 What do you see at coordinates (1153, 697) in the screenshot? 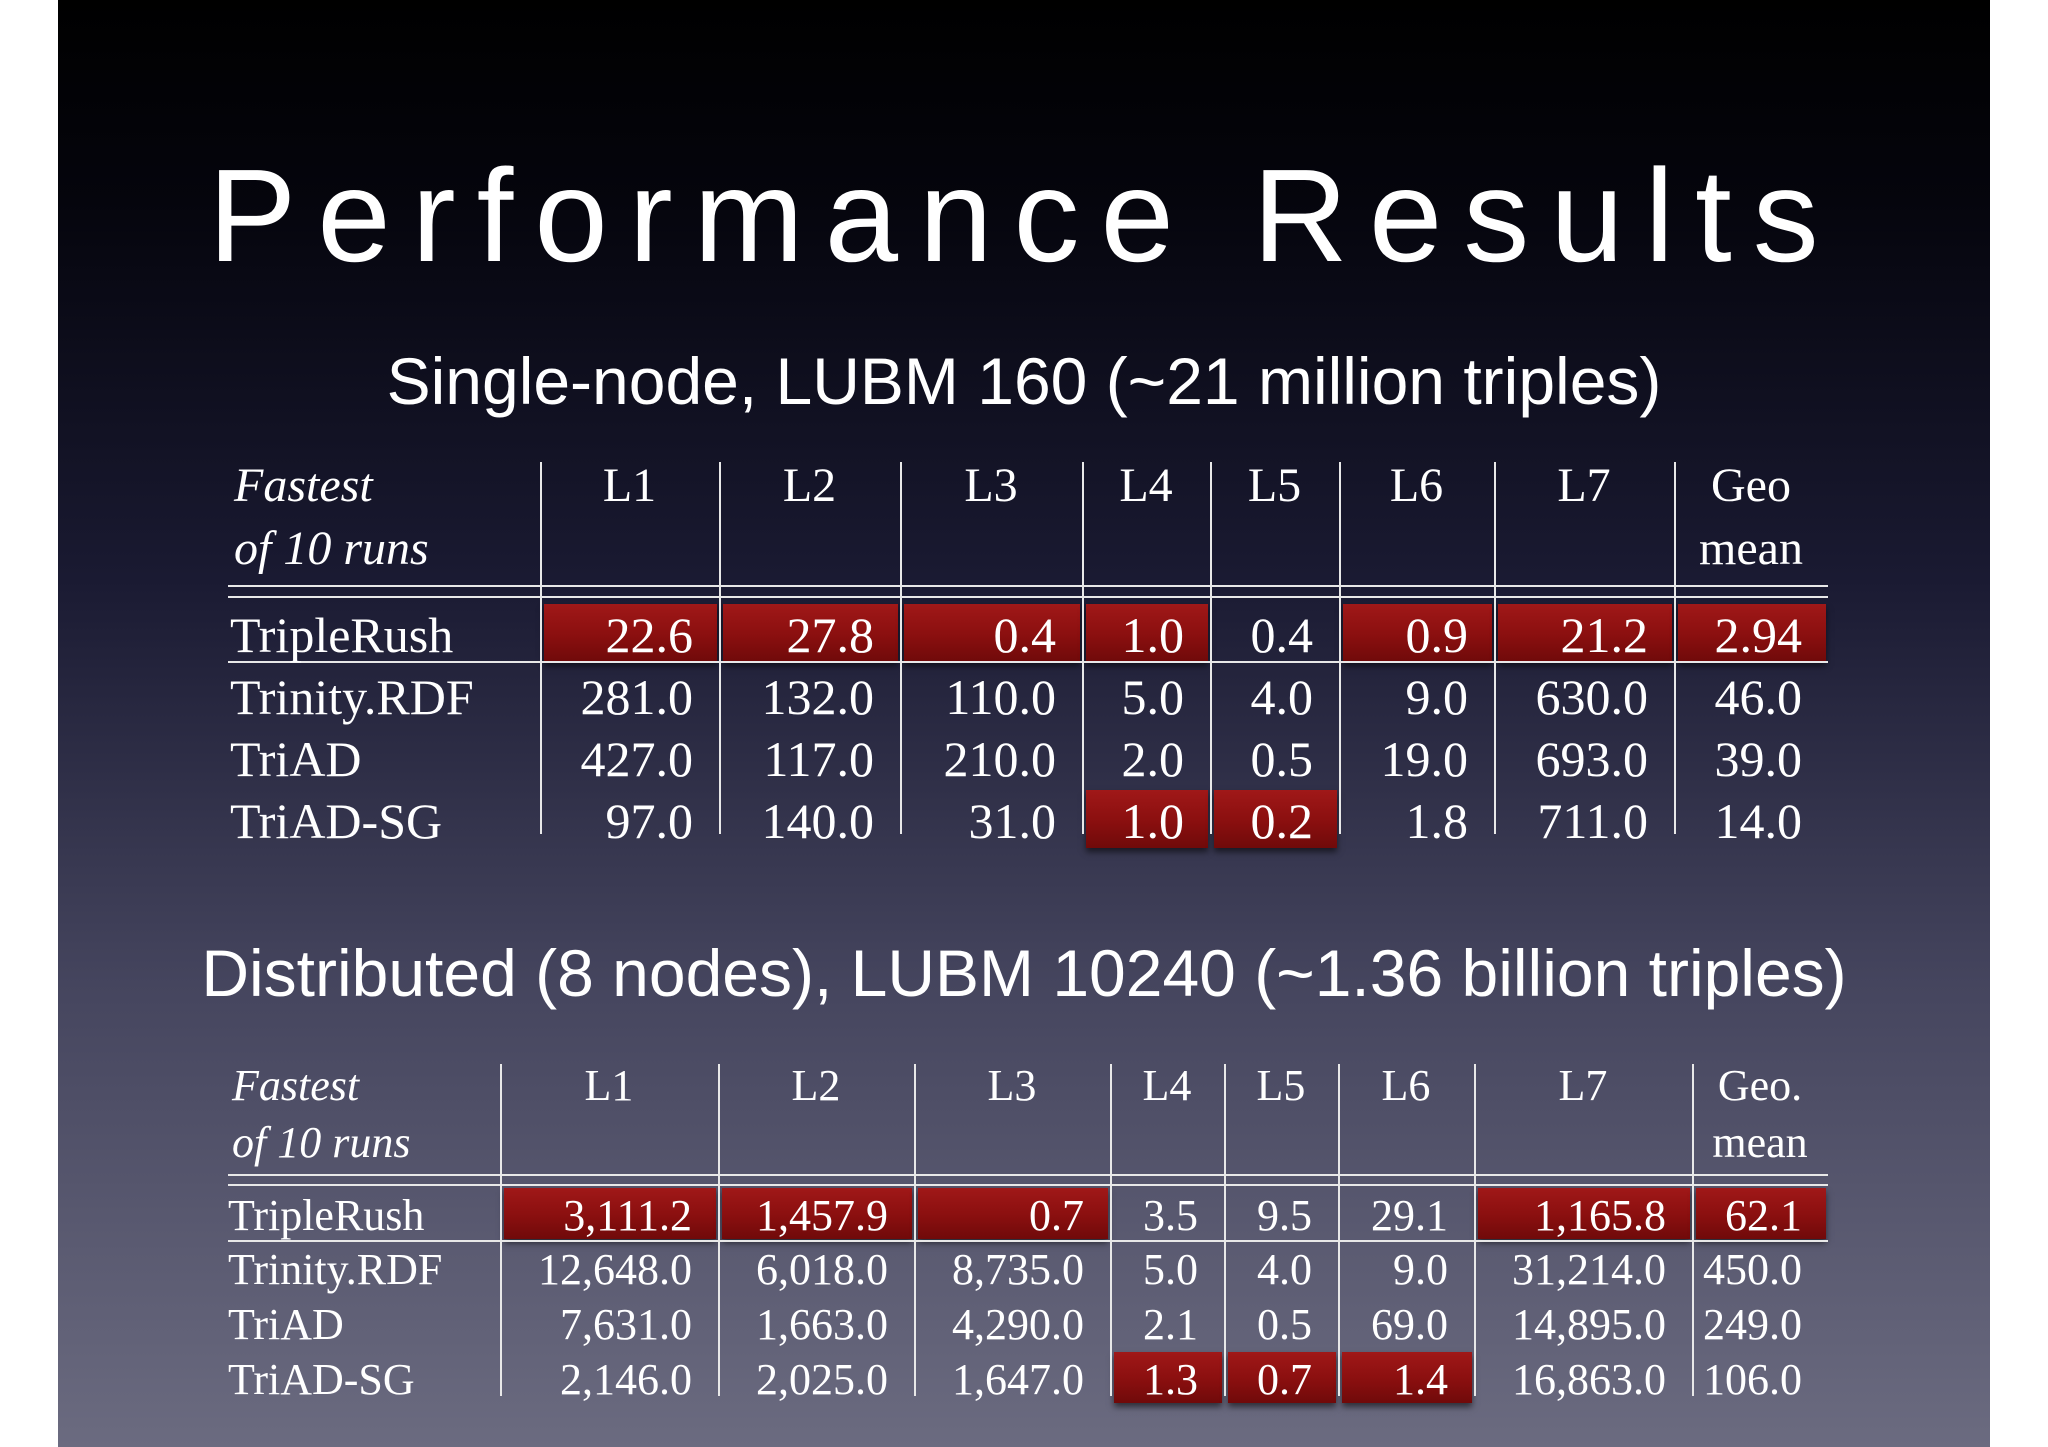
I see `result-value: 5.0` at bounding box center [1153, 697].